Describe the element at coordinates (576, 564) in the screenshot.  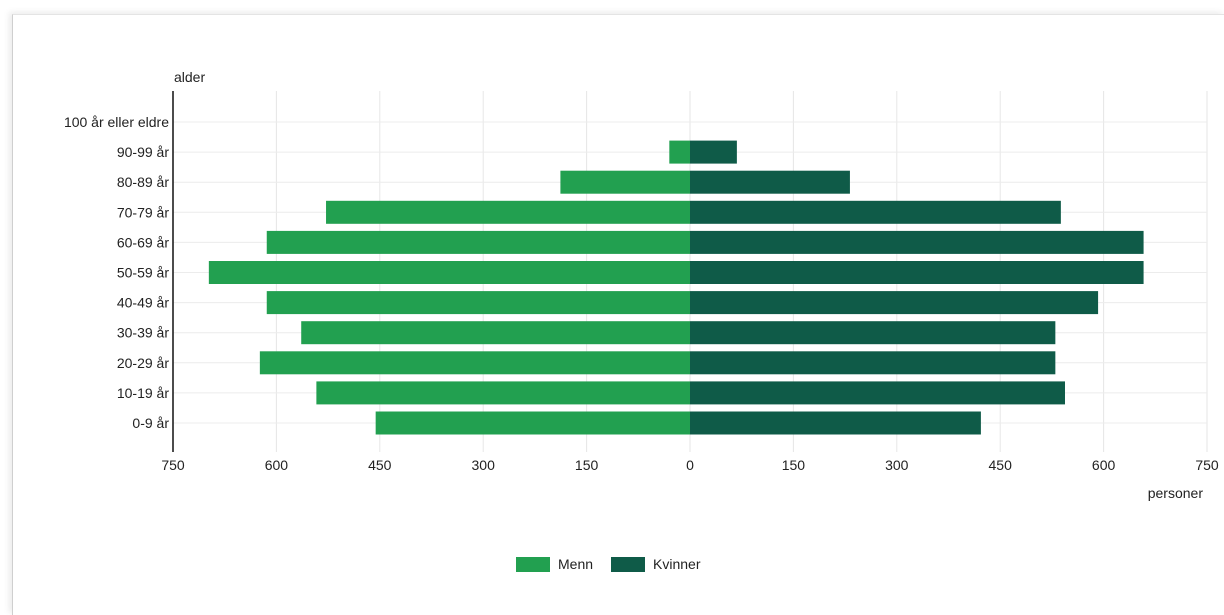
I see `legend-label-menn: Menn` at that location.